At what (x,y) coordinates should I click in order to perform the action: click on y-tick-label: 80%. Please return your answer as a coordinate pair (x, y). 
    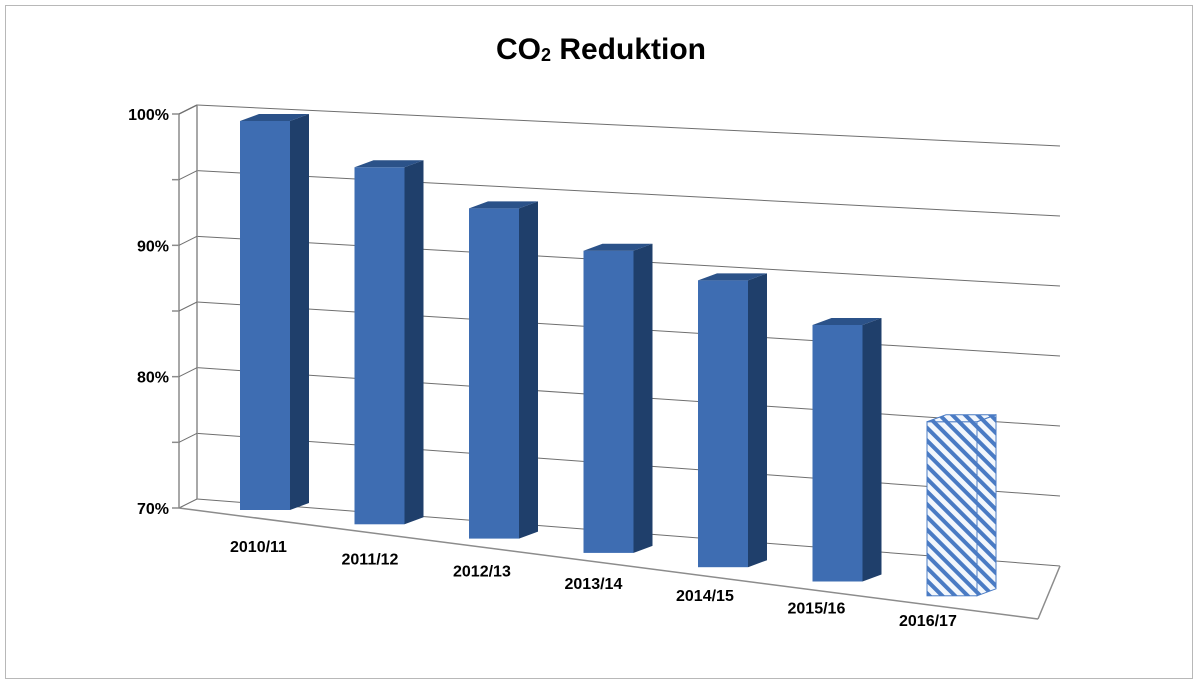
    Looking at the image, I should click on (153, 378).